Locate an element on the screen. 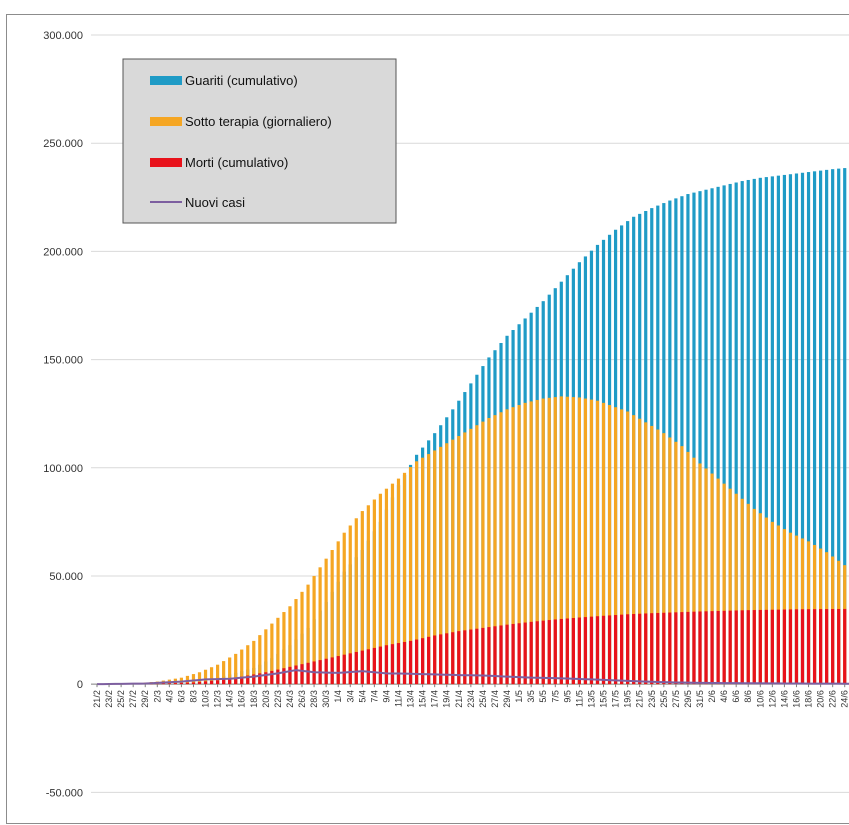 Image resolution: width=849 pixels, height=825 pixels. x-tick-label: 12/3 is located at coordinates (218, 699).